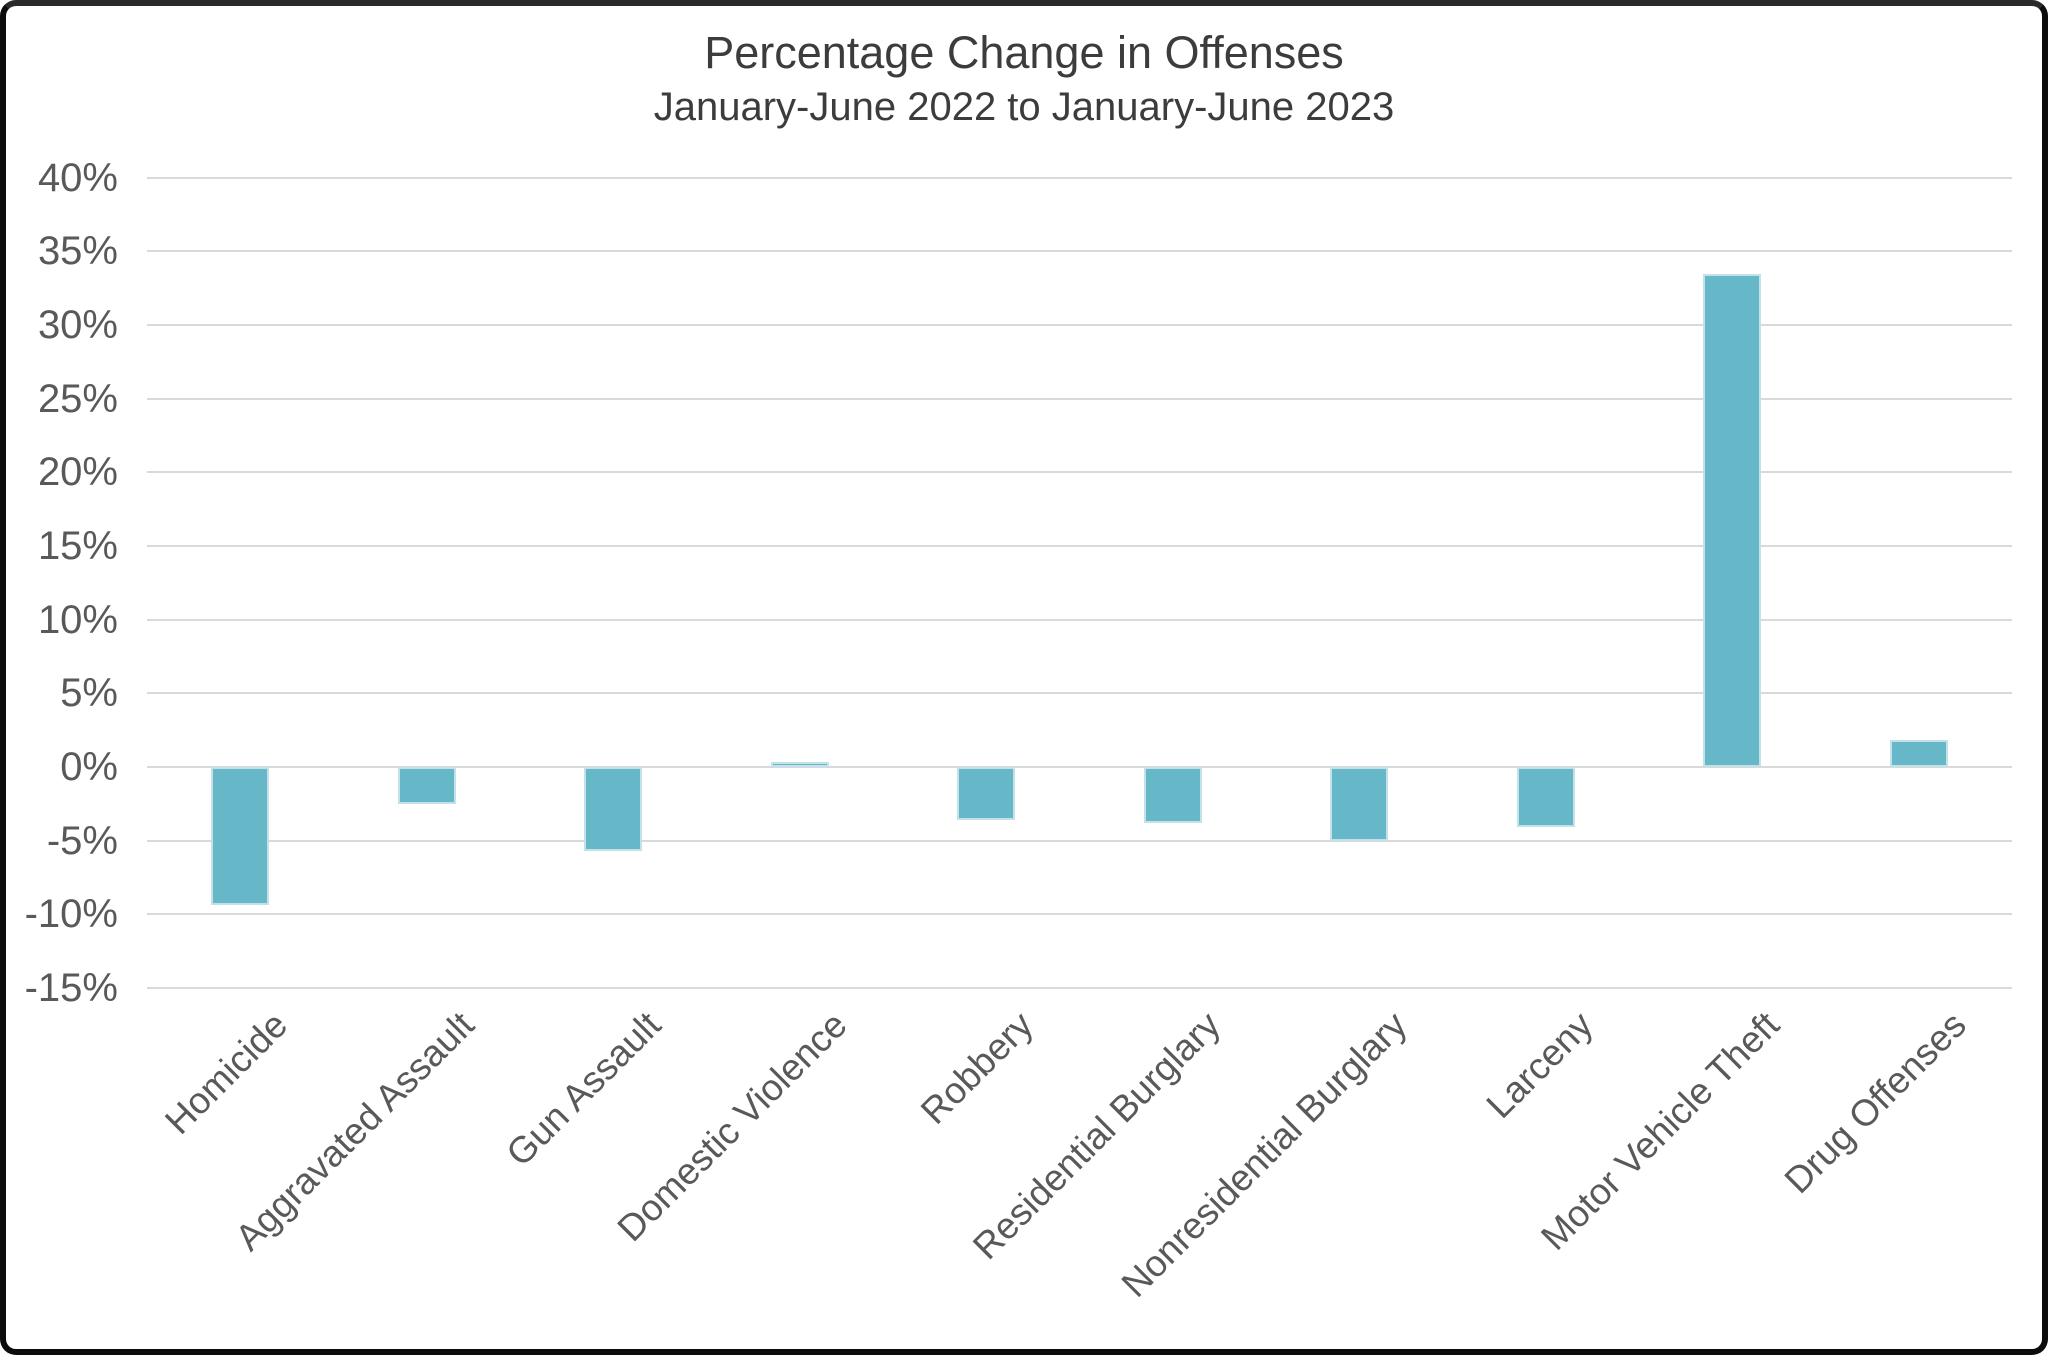 The height and width of the screenshot is (1355, 2048). Describe the element at coordinates (77, 251) in the screenshot. I see `y-axis-tick-label: 35%` at that location.